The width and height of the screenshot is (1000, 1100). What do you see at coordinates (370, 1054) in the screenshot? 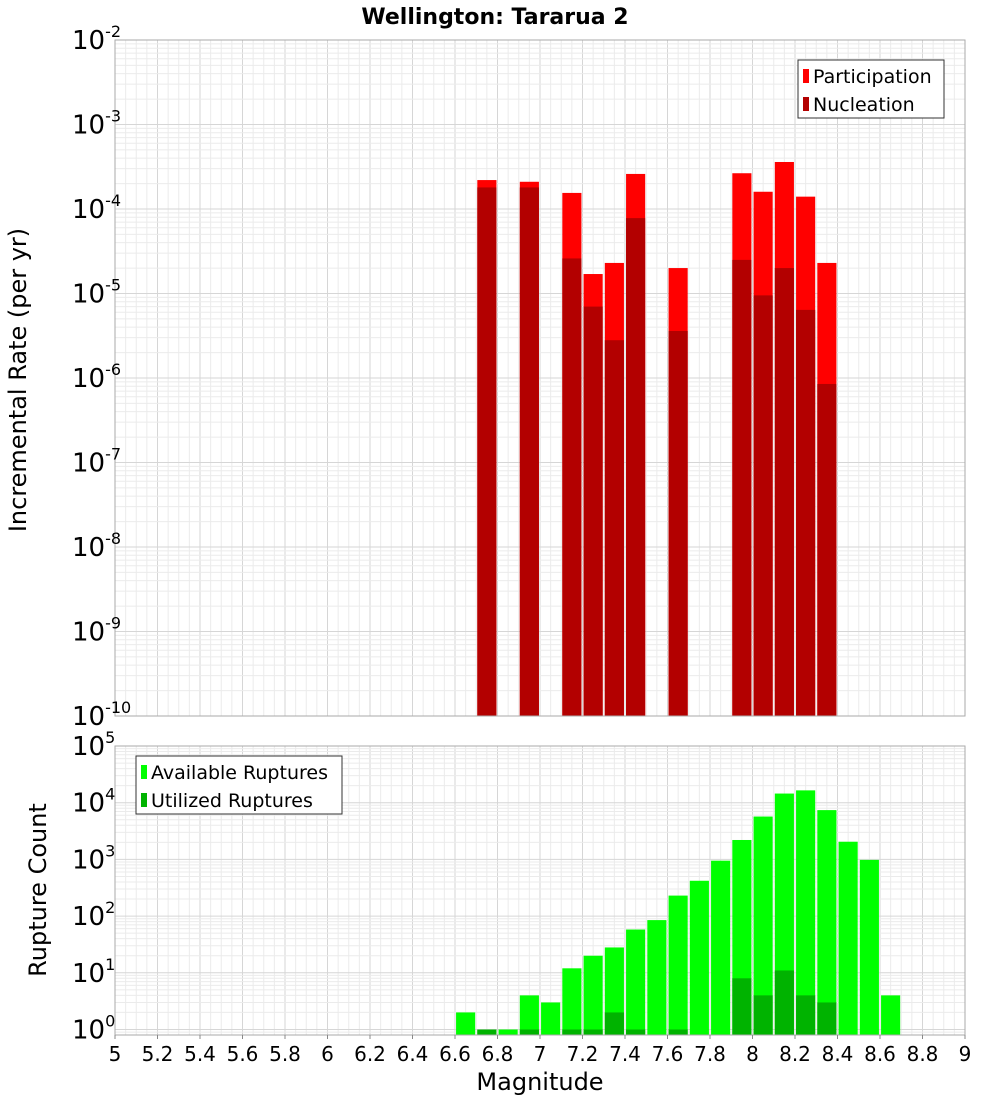
I see `x-tick-label: 6.2` at bounding box center [370, 1054].